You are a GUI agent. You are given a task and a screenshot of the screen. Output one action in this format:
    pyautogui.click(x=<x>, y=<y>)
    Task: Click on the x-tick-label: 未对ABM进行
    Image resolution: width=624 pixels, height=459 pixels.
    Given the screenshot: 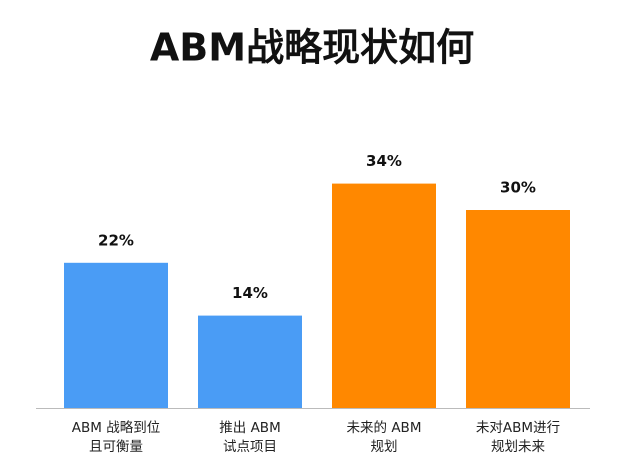 What is the action you would take?
    pyautogui.click(x=518, y=428)
    